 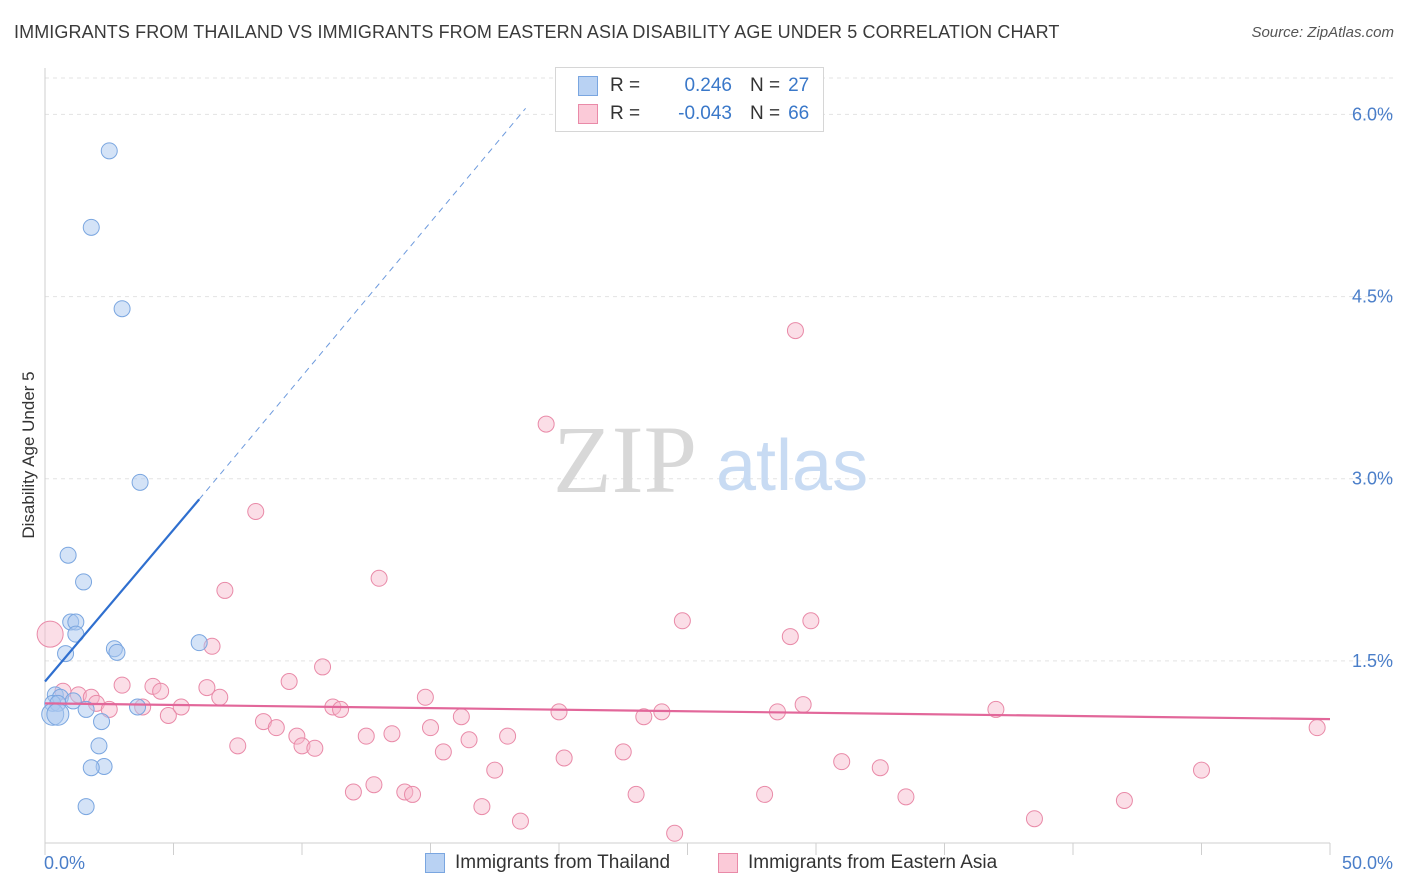 What do you see at coordinates (873, 862) in the screenshot?
I see `legend-label-eastern-asia: Immigrants from Eastern Asia` at bounding box center [873, 862].